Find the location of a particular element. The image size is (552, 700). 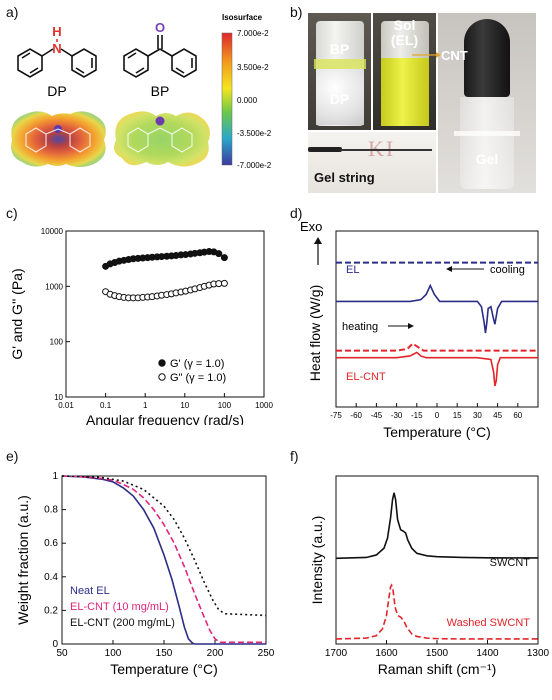

chart-e-ytick-label: 0.4 is located at coordinates (51, 577).